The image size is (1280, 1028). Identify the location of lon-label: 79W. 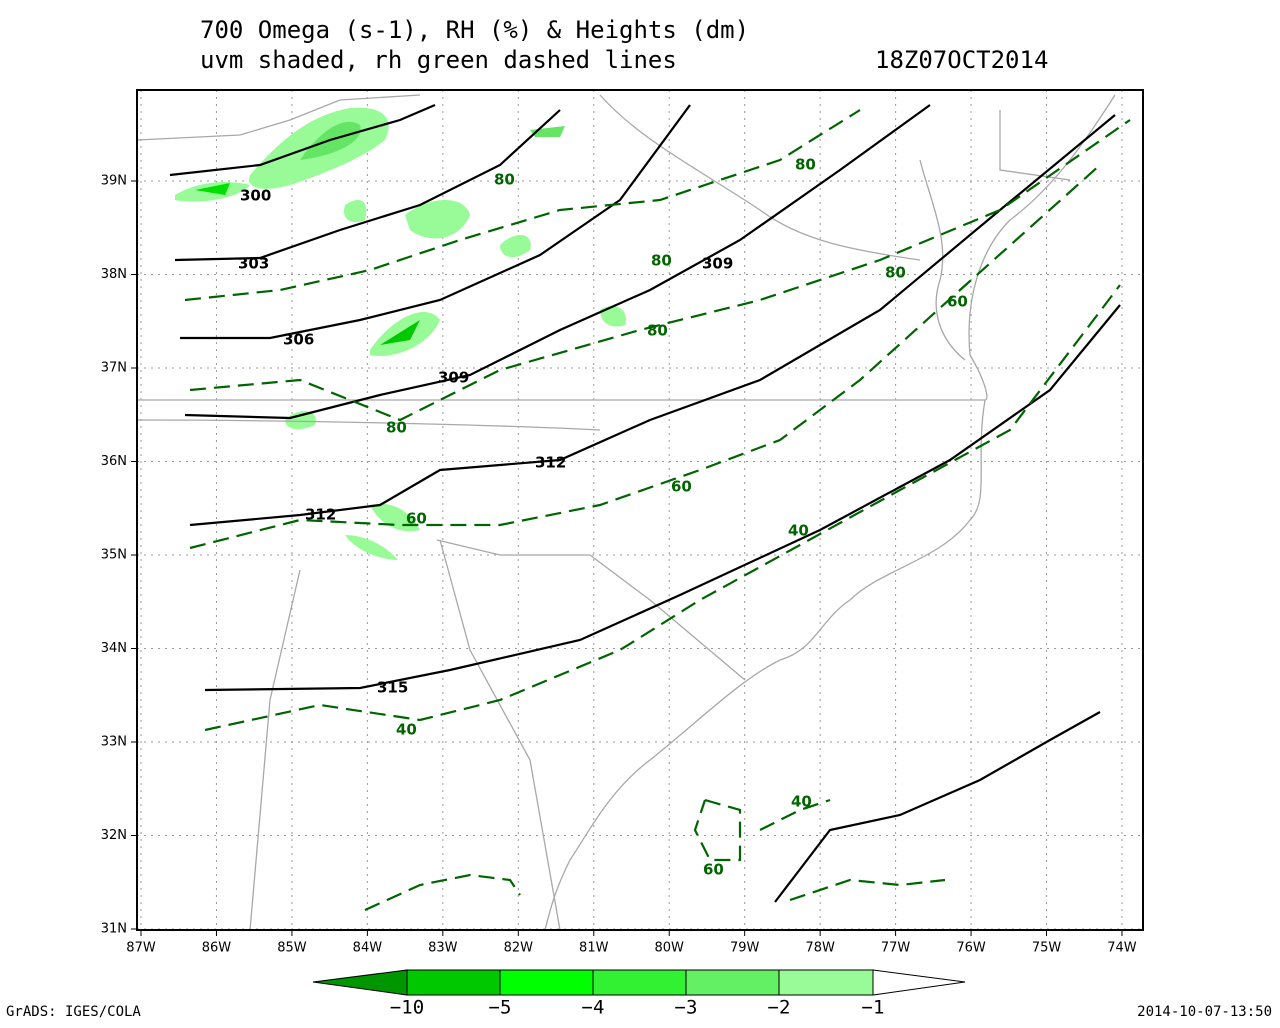
(745, 948).